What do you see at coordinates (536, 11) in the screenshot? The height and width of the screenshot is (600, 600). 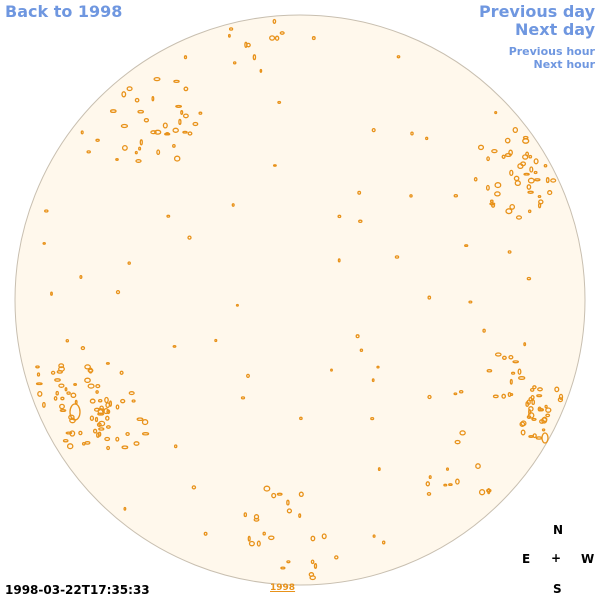 I see `previous-day-link: Previous day` at bounding box center [536, 11].